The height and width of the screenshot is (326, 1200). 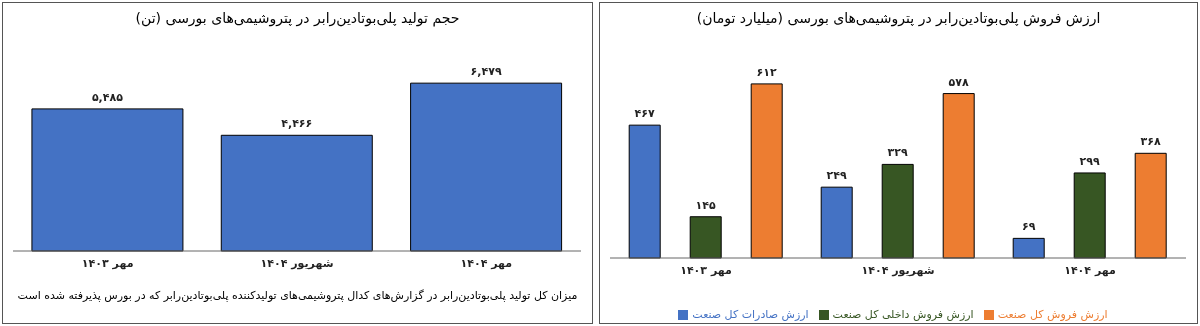 What do you see at coordinates (1151, 142) in the screenshot?
I see `data-label: ۳۶۸` at bounding box center [1151, 142].